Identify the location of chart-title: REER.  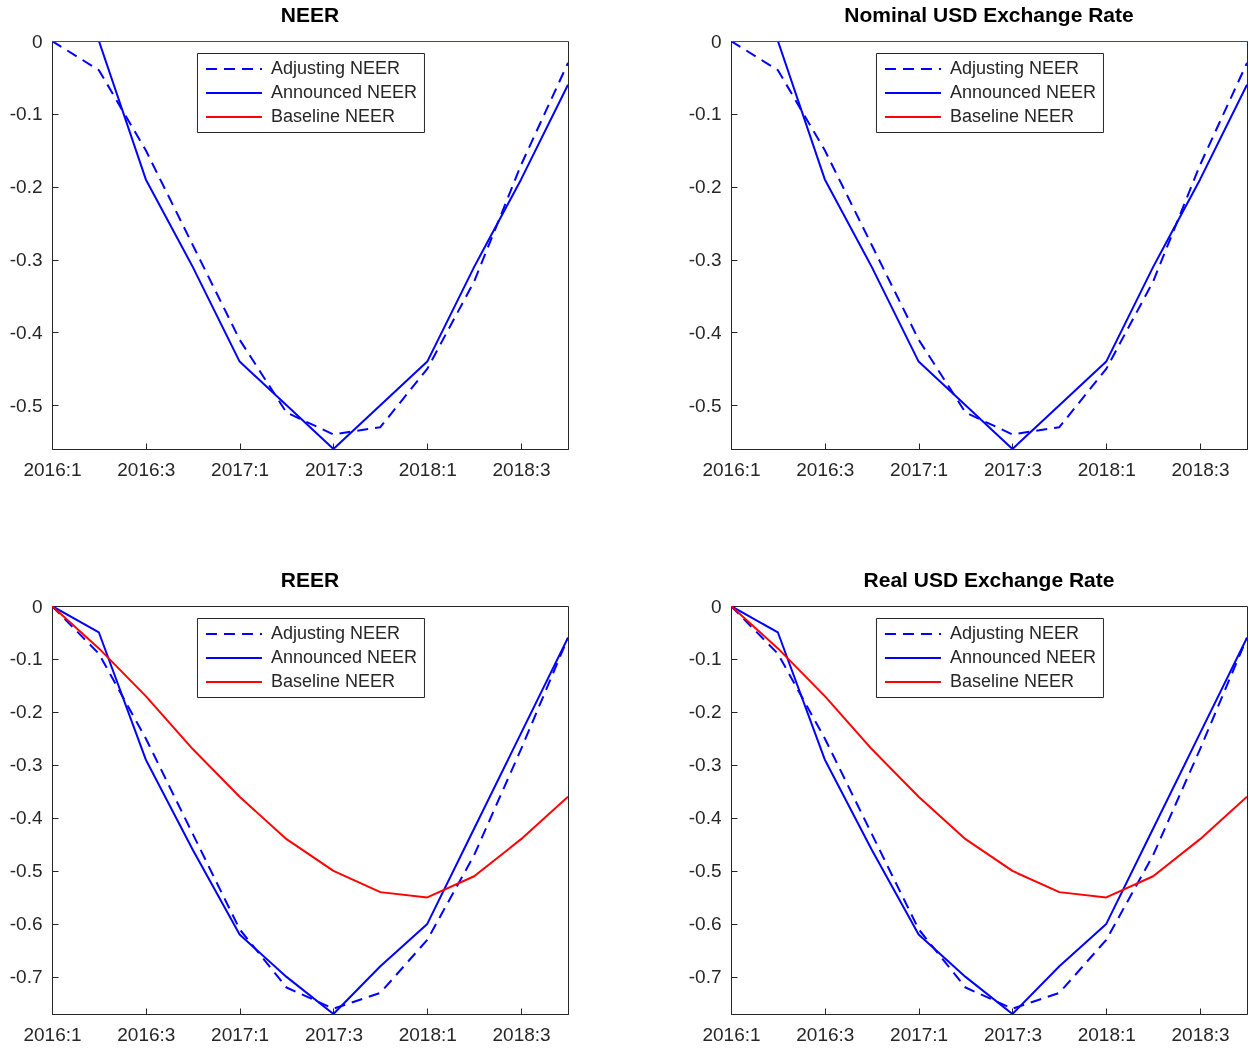
(310, 579).